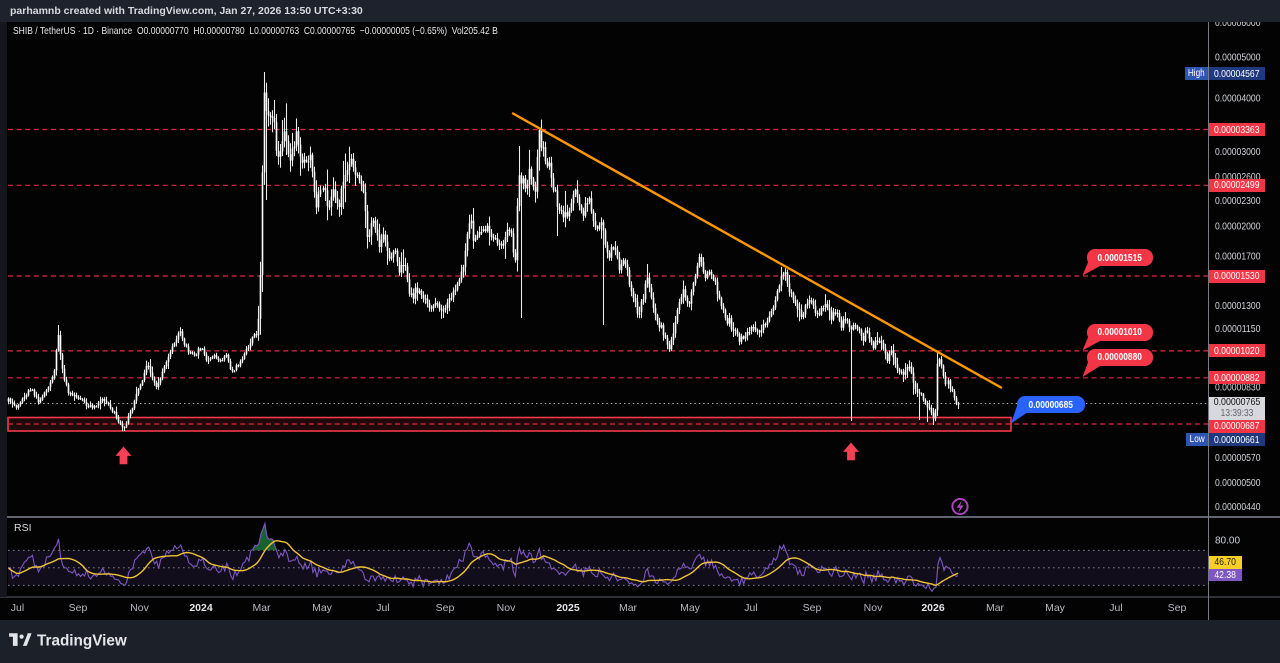 The height and width of the screenshot is (663, 1280). I want to click on svg-text: 0.00004000, so click(1238, 99).